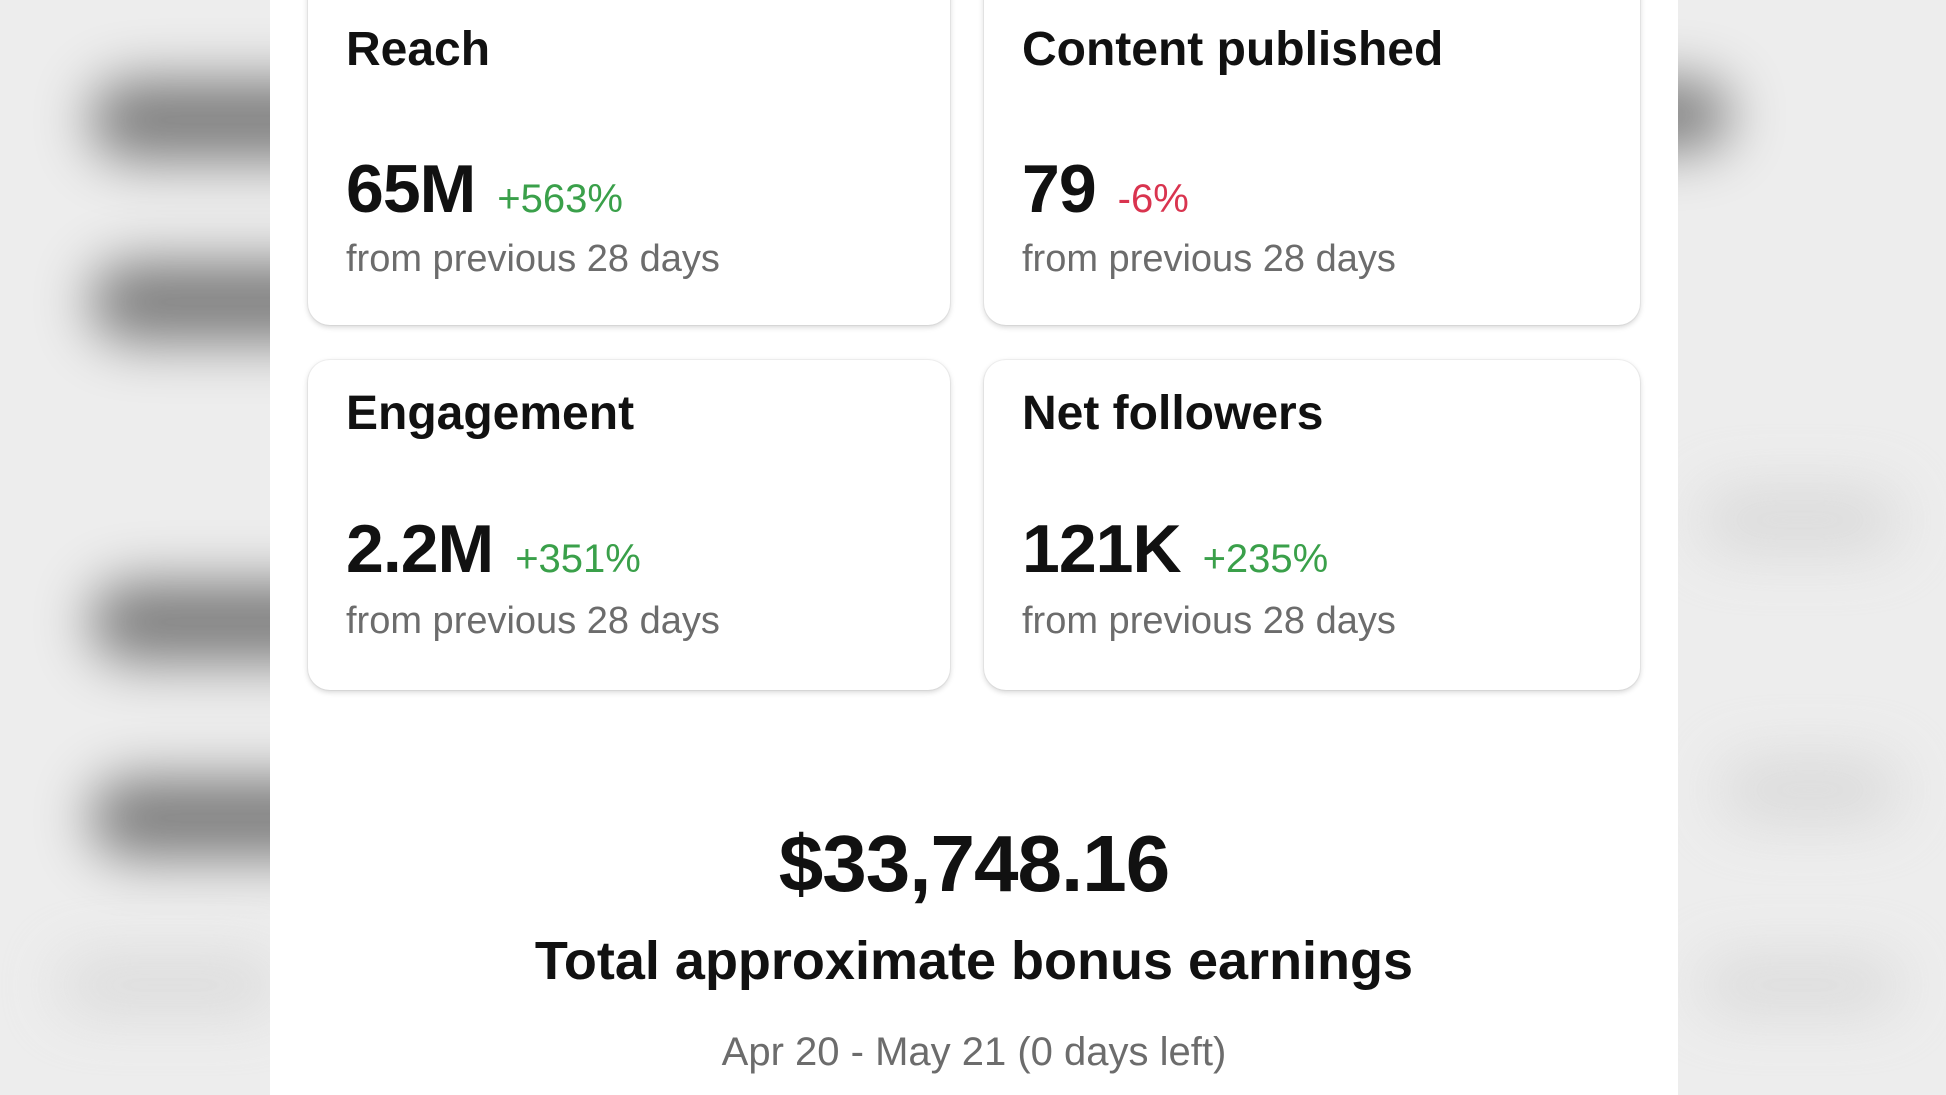 The height and width of the screenshot is (1095, 1946). What do you see at coordinates (420, 549) in the screenshot?
I see `metric-value: 2.2M` at bounding box center [420, 549].